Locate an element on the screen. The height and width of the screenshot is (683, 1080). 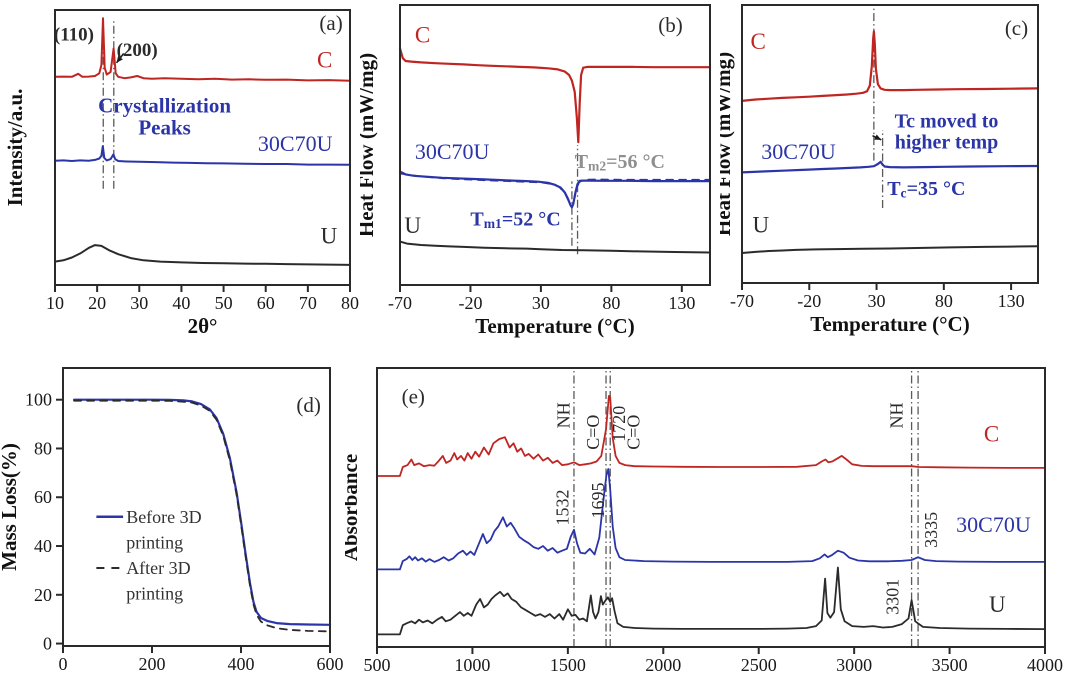
y-axis-title: Absorbance is located at coordinates (353, 507).